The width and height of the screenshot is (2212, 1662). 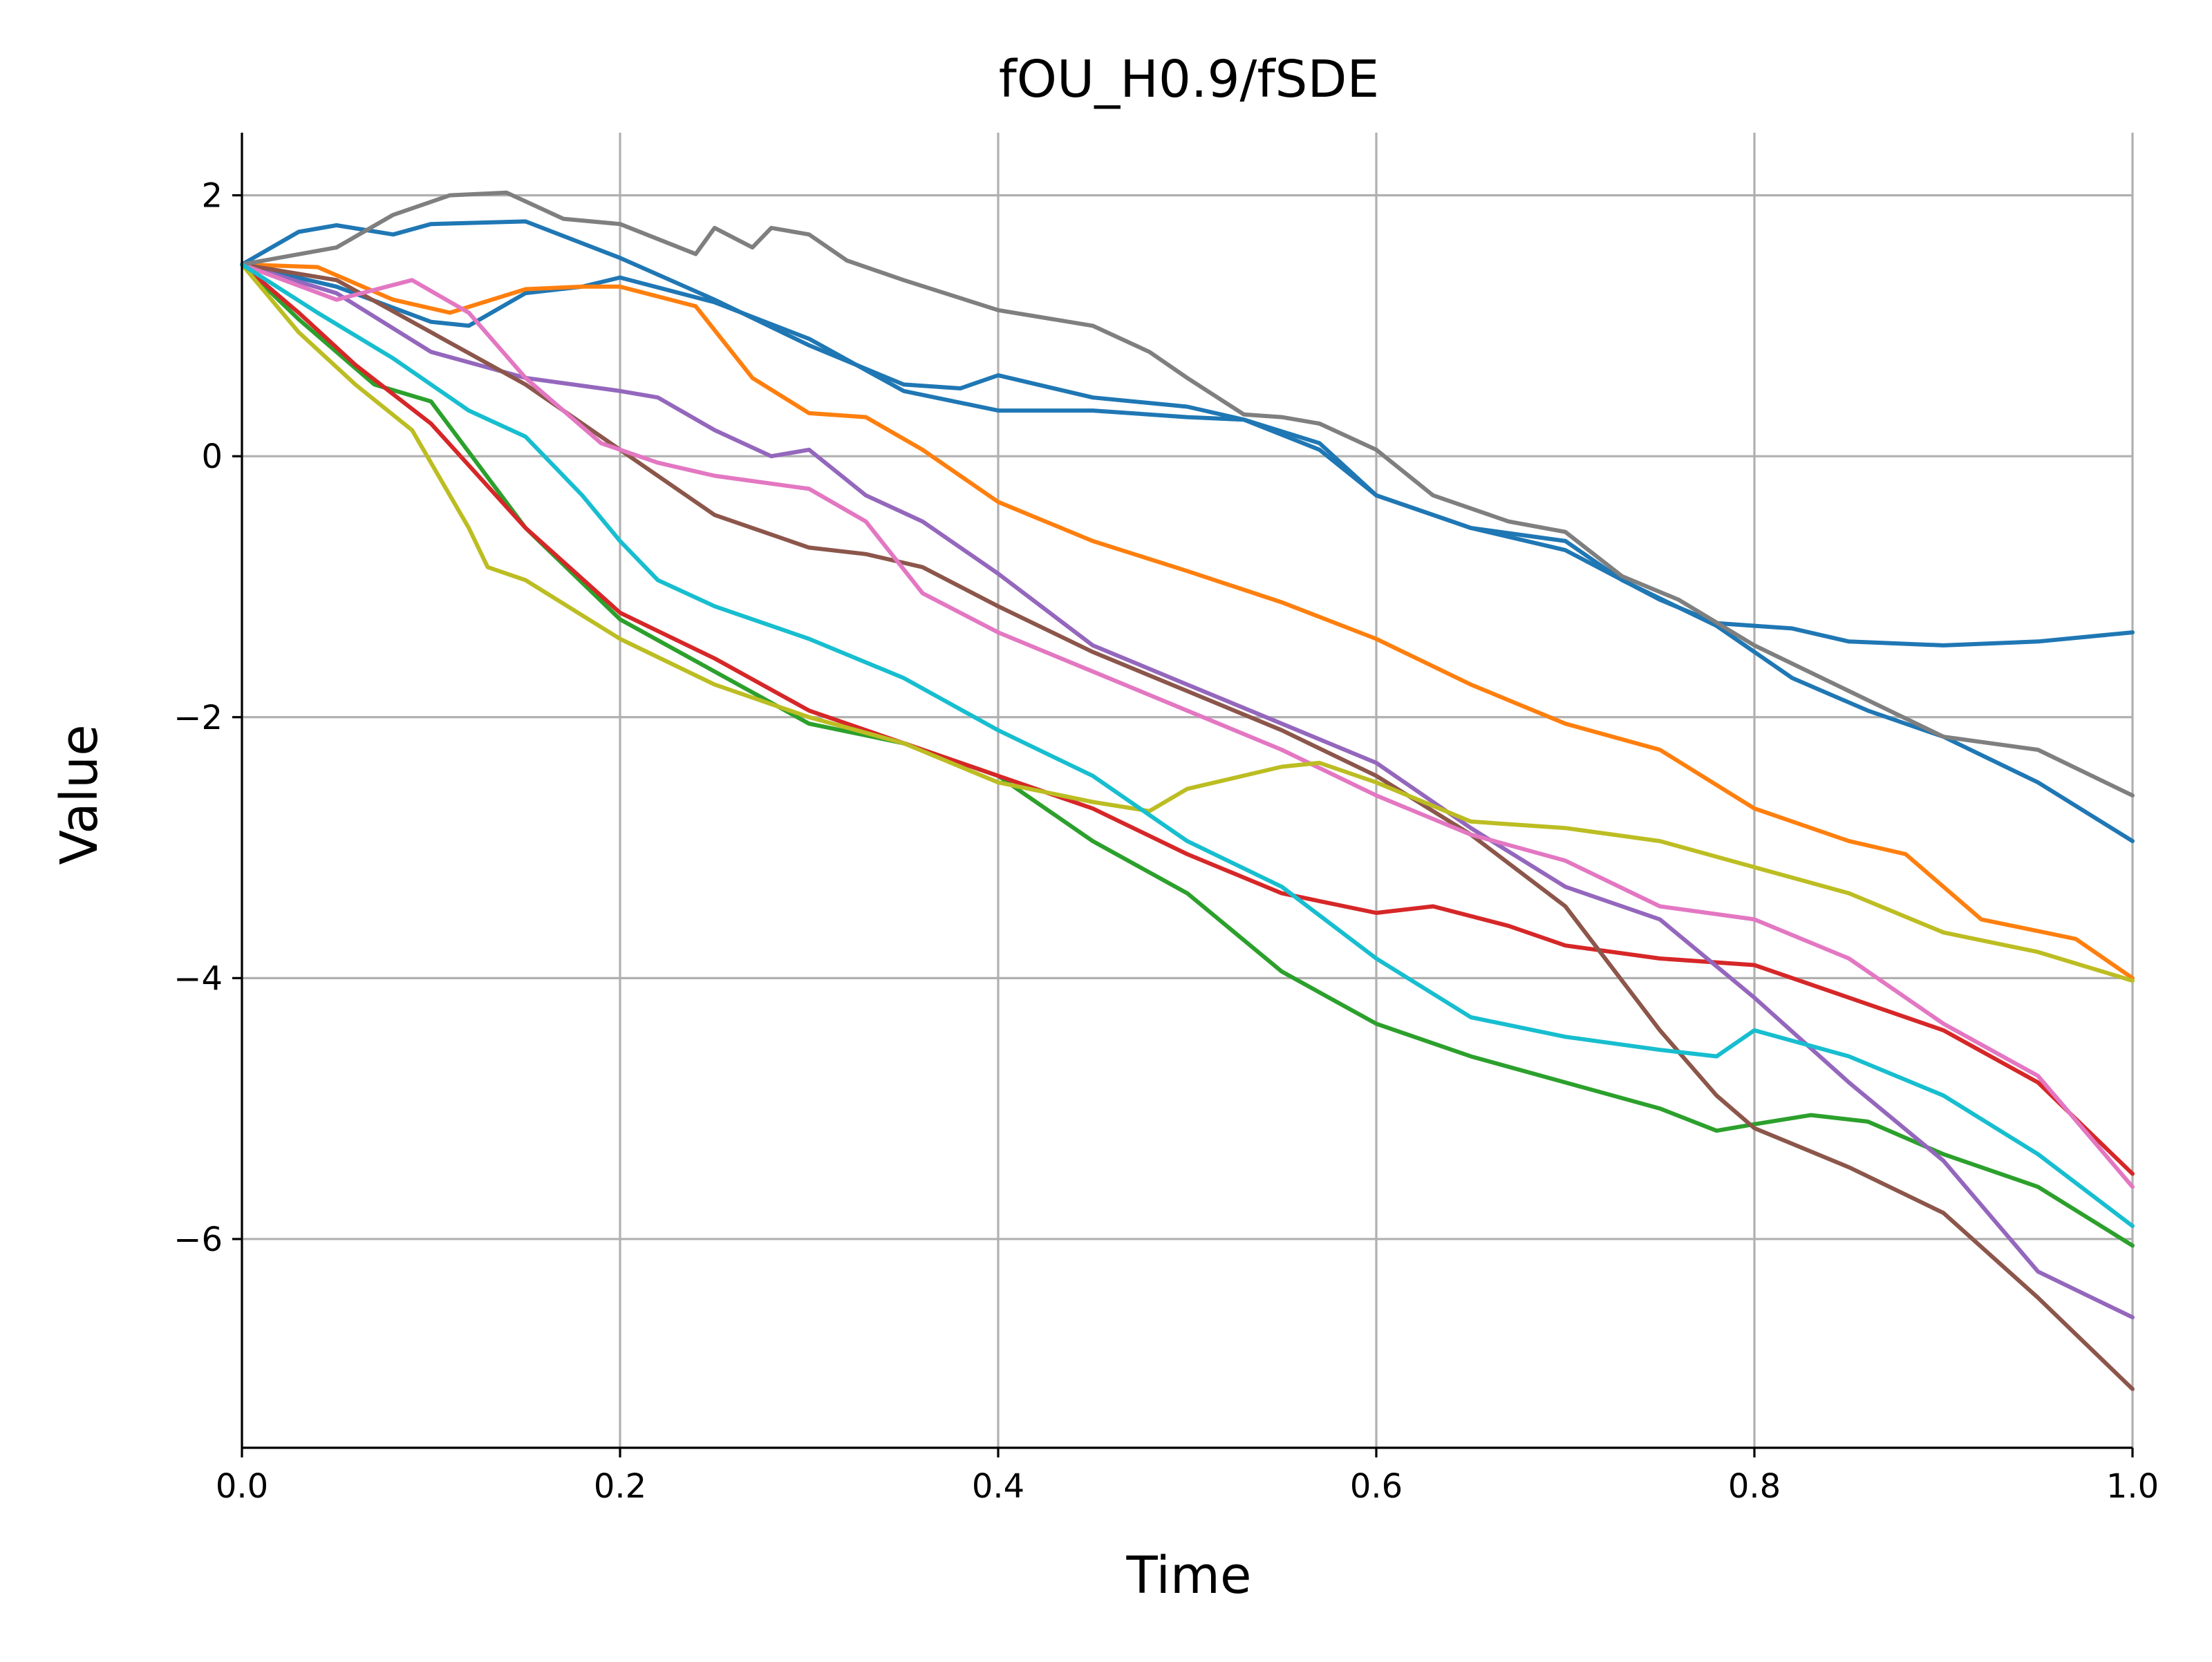 I want to click on y-tick-label: −2, so click(x=198, y=718).